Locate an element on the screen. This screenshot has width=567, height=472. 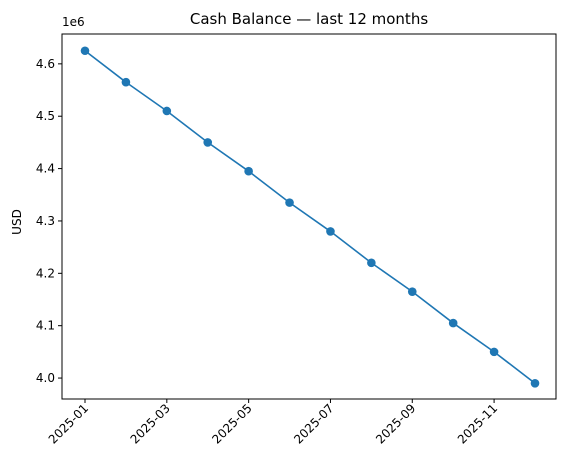
x-tick-label: 2025-07 is located at coordinates (313, 423).